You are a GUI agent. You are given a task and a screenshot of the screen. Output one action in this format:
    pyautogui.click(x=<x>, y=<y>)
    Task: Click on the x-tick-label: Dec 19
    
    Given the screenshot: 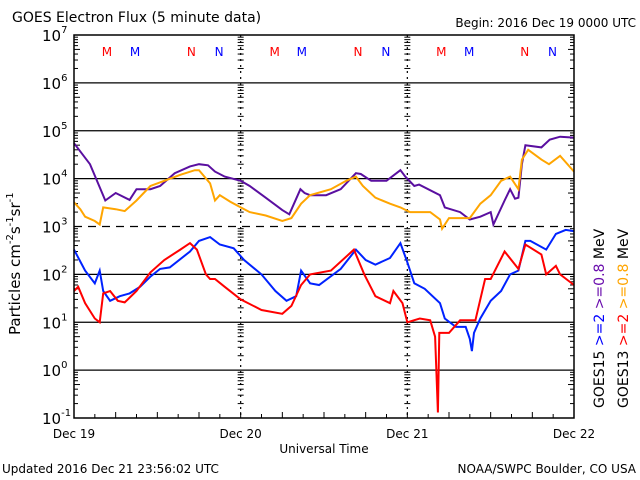 What is the action you would take?
    pyautogui.click(x=74, y=434)
    